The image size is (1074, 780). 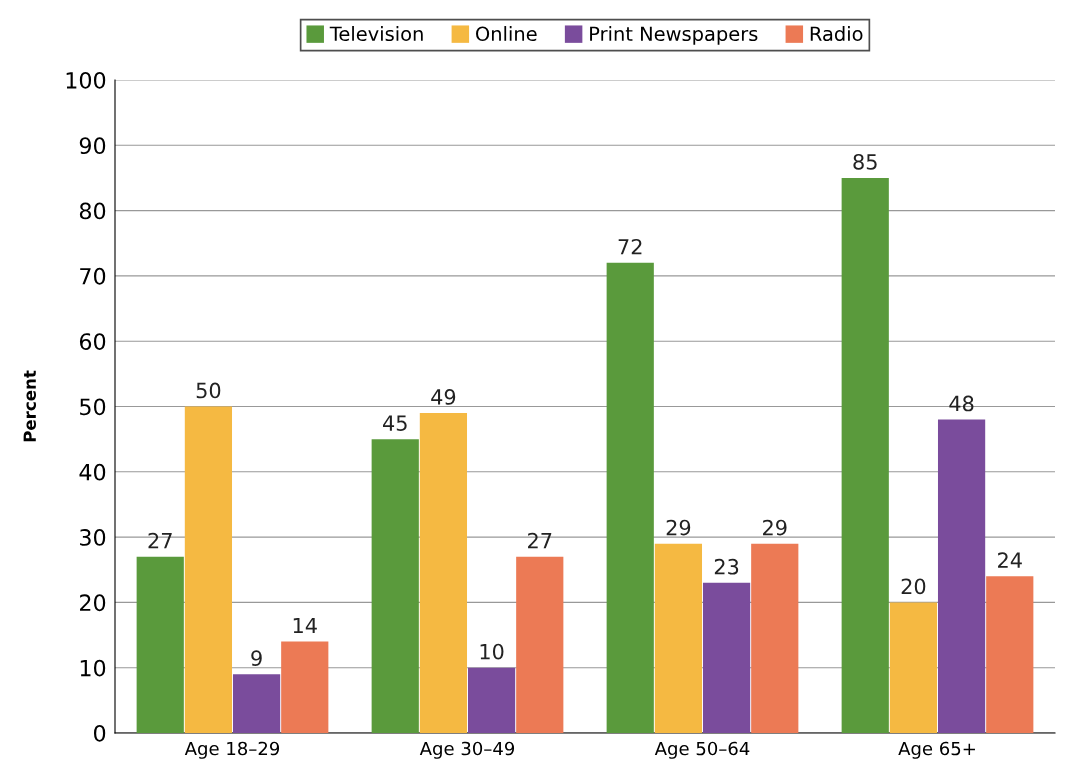 I want to click on x-tick-label: Age 50–64, so click(x=702, y=750).